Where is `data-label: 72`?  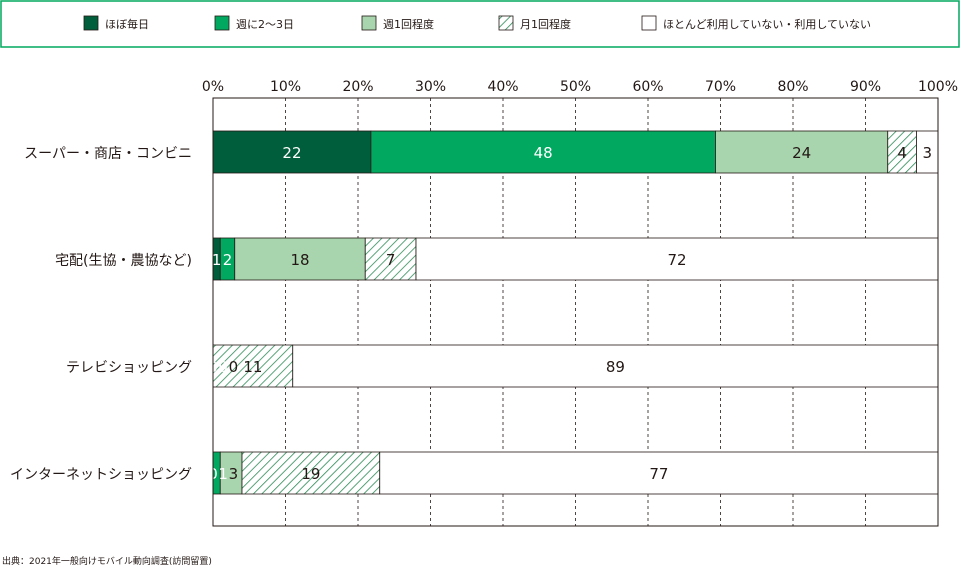 data-label: 72 is located at coordinates (676, 260).